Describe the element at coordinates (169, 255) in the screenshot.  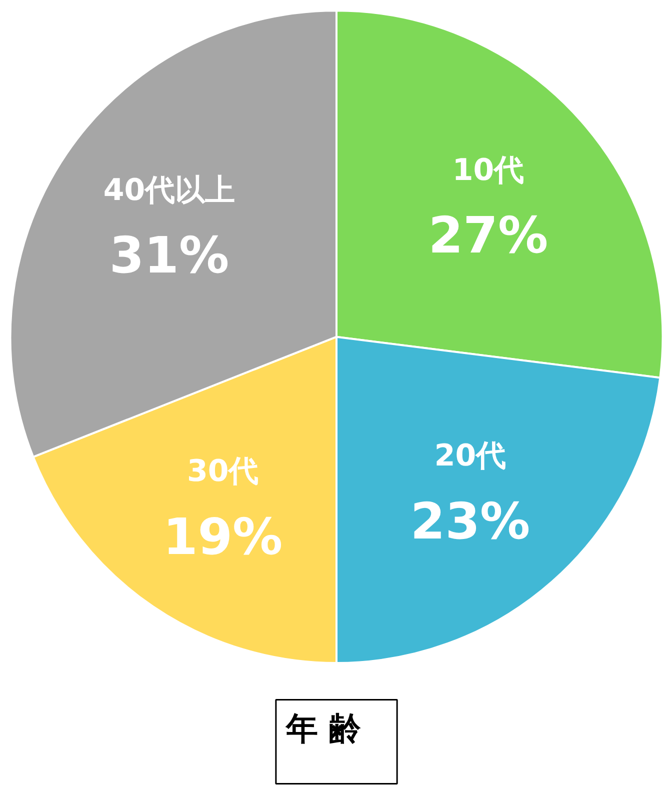
I see `data-label: 31%` at that location.